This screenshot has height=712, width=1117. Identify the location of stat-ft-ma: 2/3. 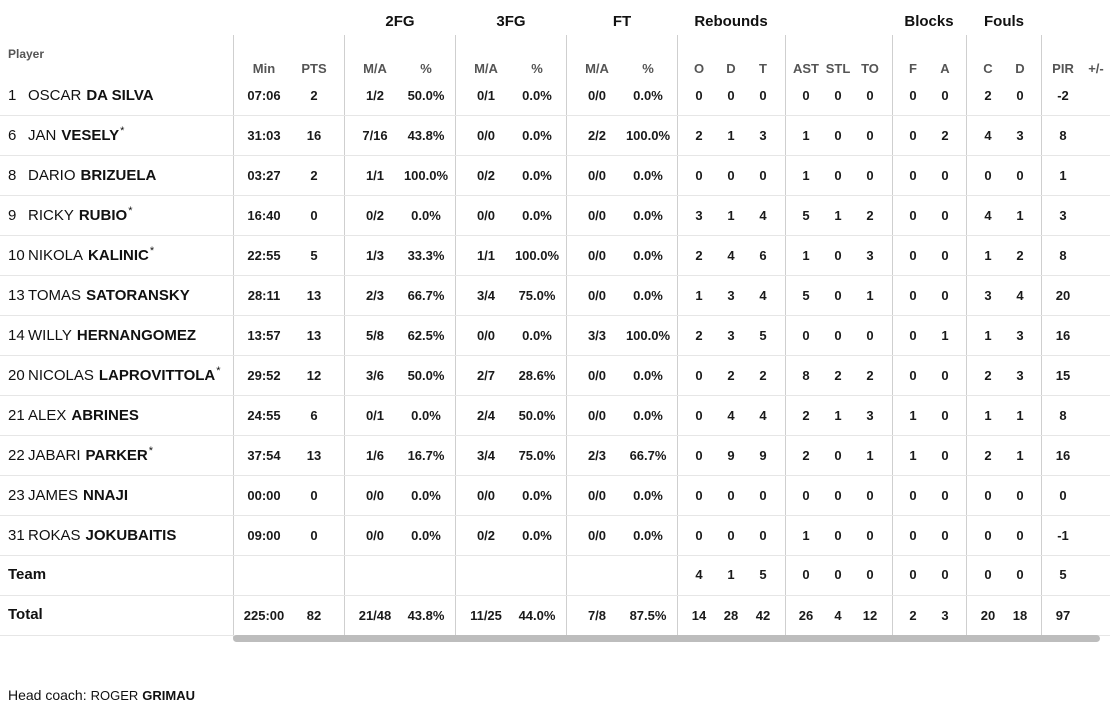
(597, 455).